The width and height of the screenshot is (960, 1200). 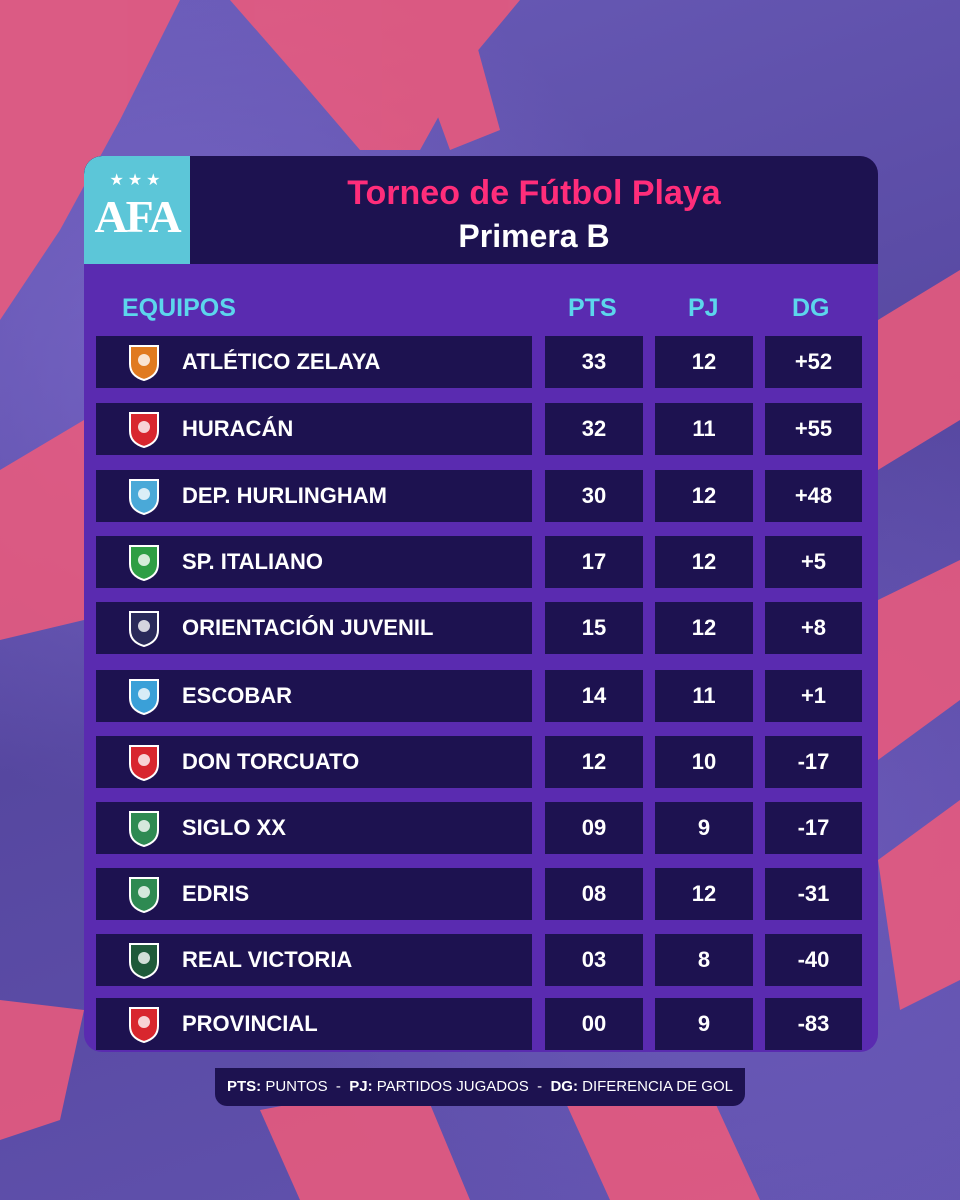 I want to click on goal-difference-cell: -83, so click(x=813, y=1024).